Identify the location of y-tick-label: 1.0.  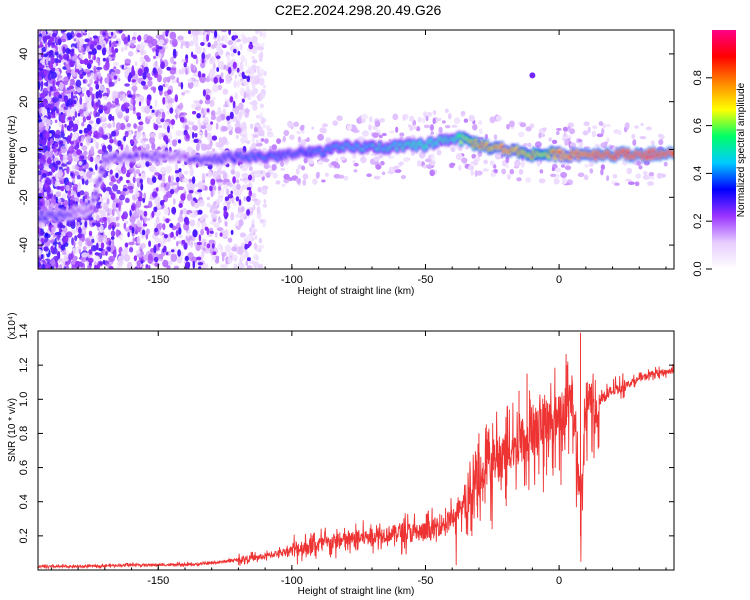
(24, 399).